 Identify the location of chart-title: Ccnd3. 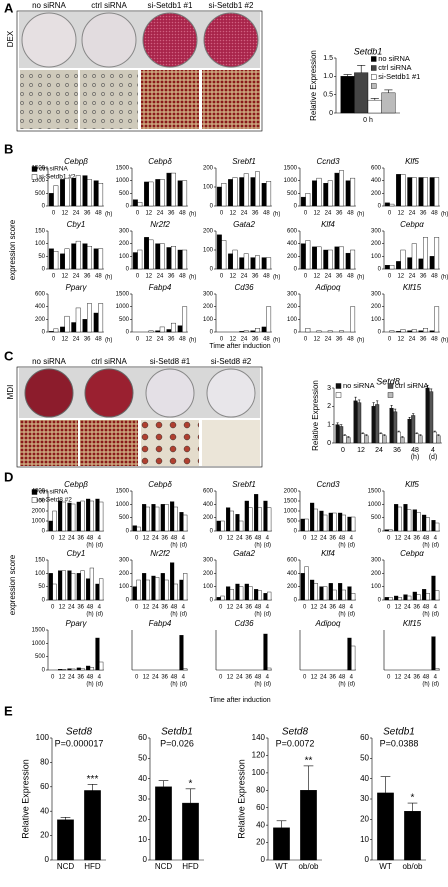
(328, 161).